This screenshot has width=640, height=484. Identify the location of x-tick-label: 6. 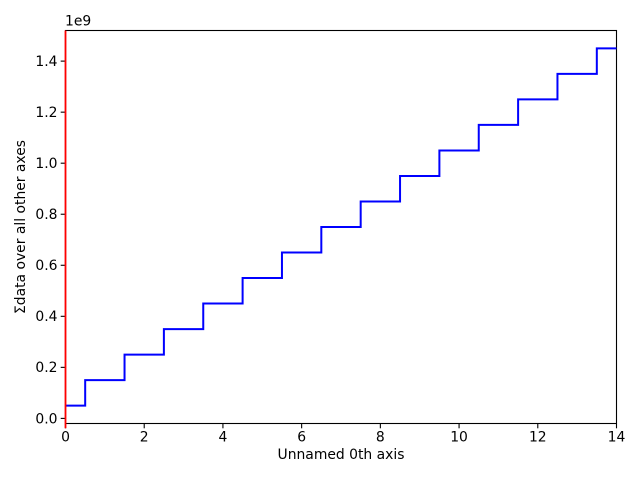
(301, 438).